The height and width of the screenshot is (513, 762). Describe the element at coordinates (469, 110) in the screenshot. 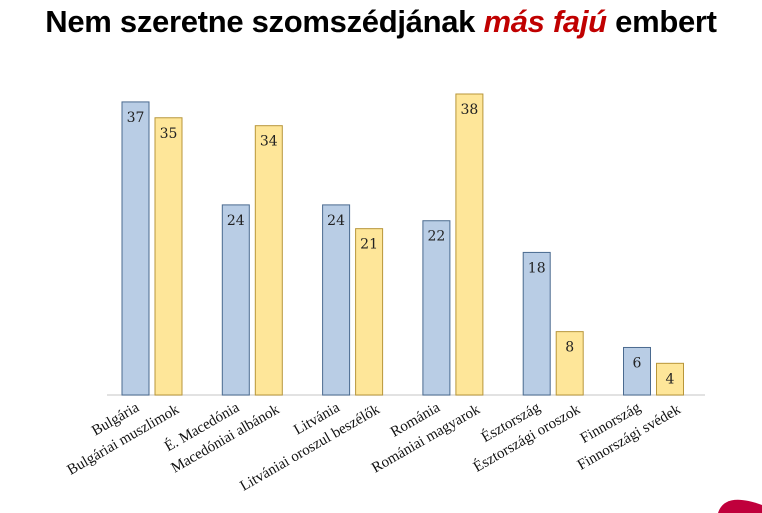

I see `data-label-minority: 38` at that location.